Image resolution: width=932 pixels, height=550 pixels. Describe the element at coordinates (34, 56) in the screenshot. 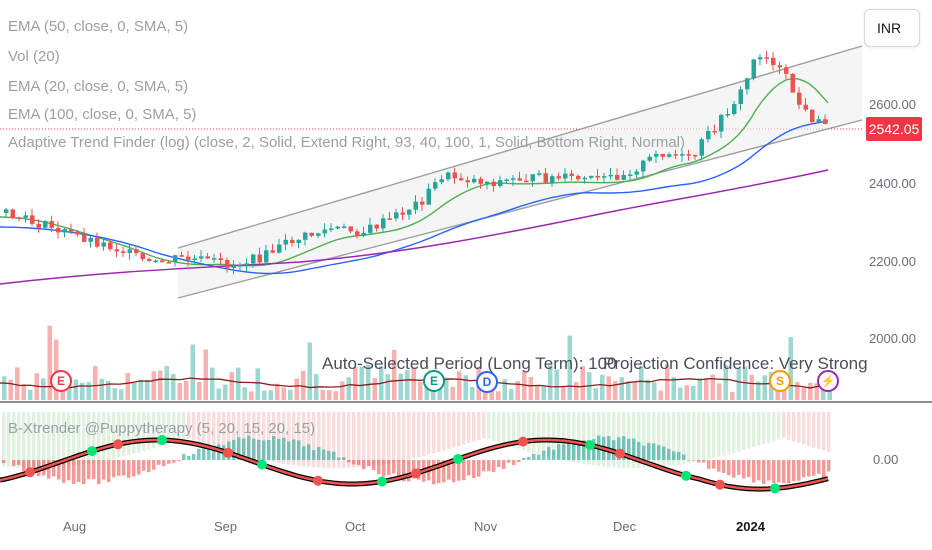

I see `legend-vol: Vol (20)` at that location.